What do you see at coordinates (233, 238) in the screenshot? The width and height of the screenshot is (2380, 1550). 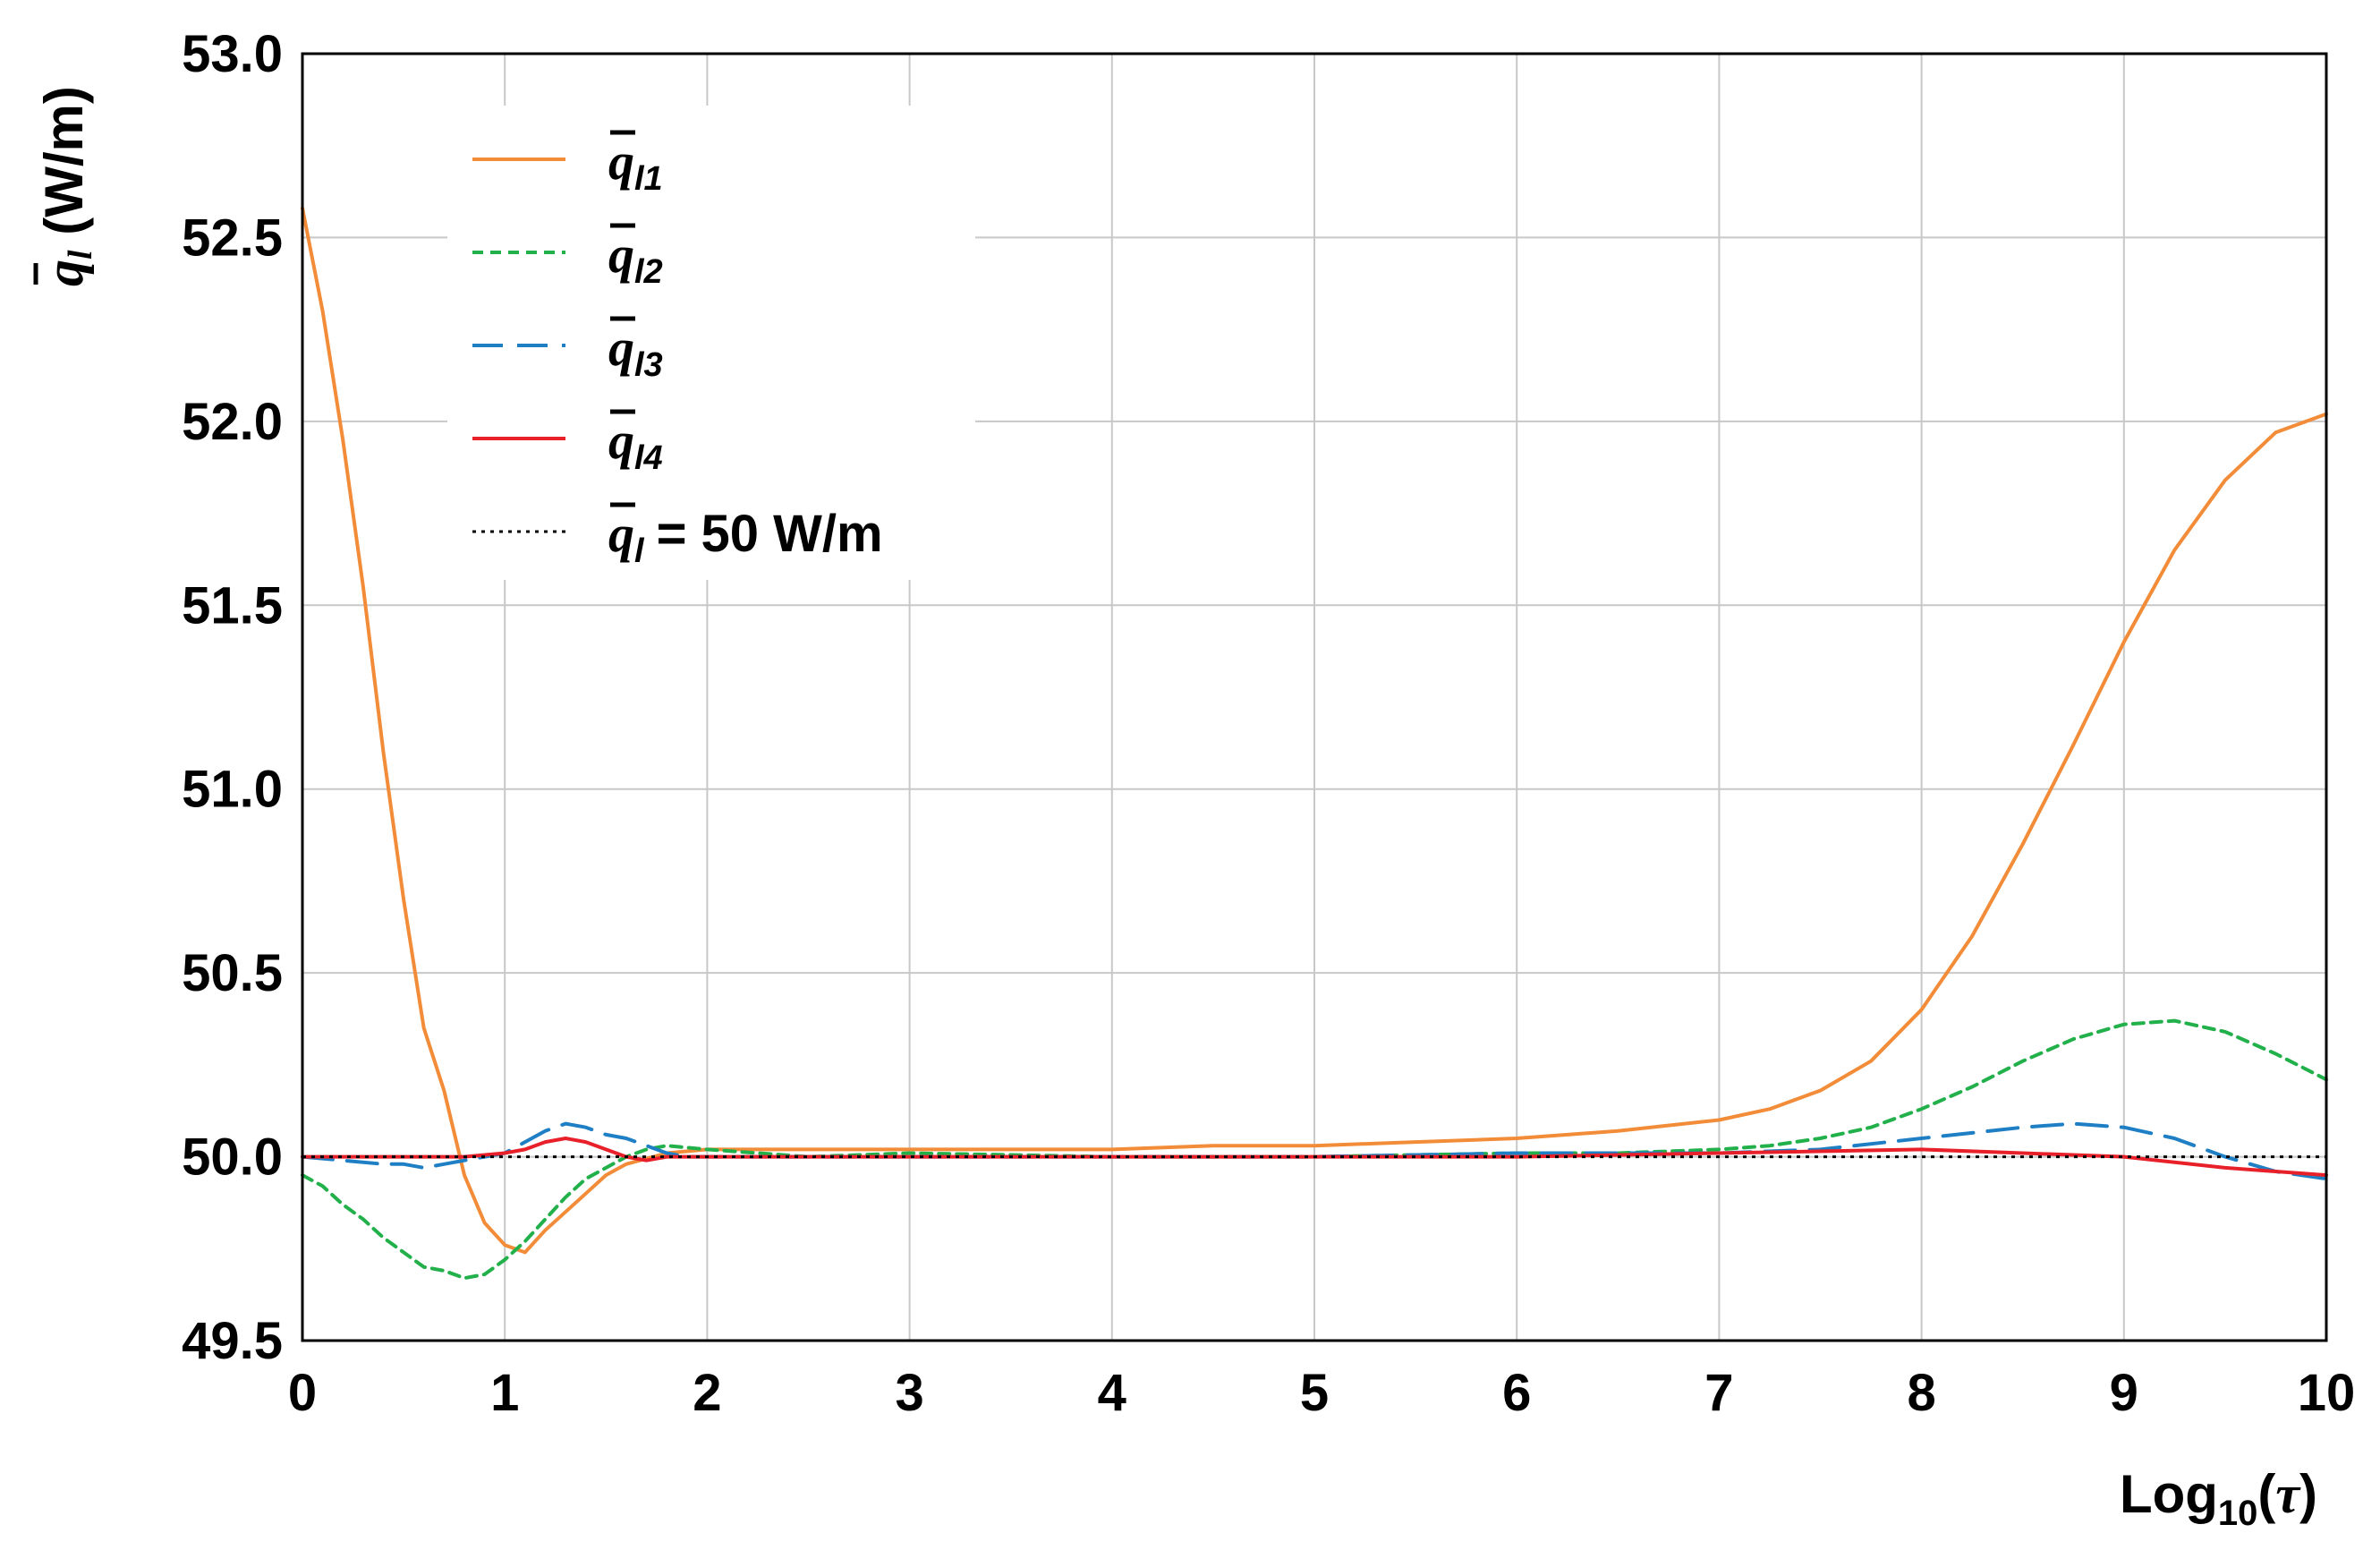 I see `y-tick-label: 52.5` at bounding box center [233, 238].